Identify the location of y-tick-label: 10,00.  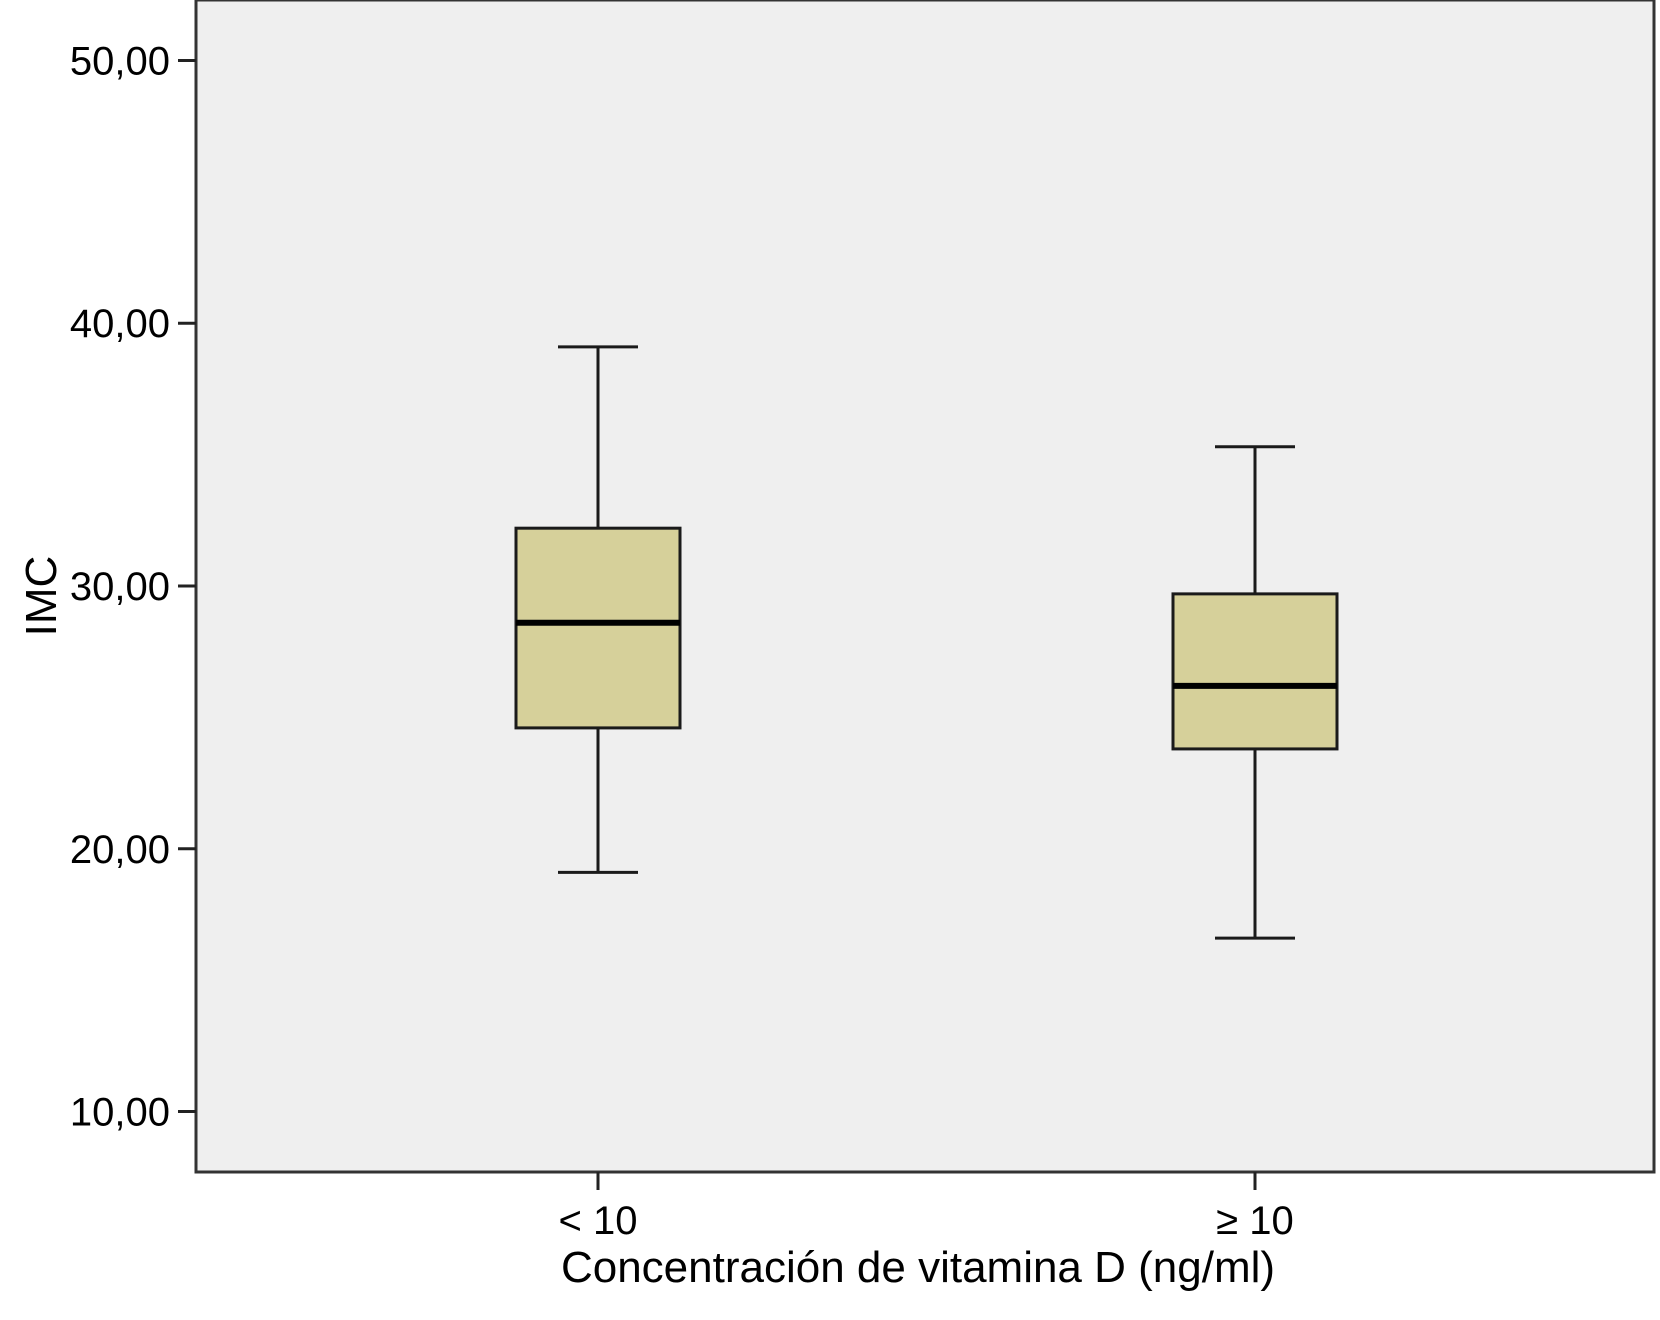
(120, 1113).